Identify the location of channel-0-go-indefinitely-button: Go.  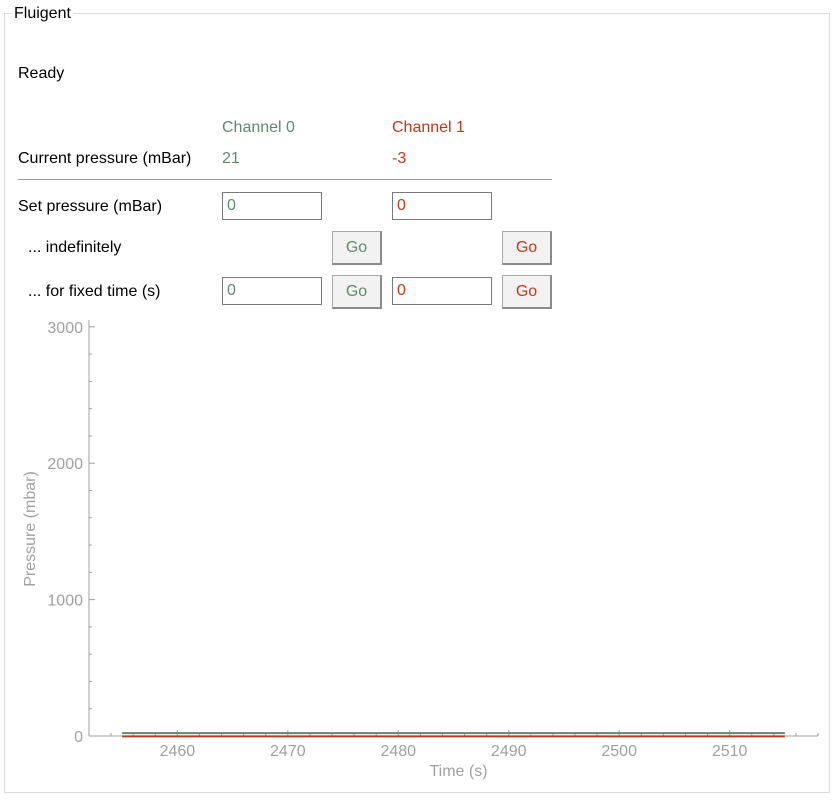
(357, 248).